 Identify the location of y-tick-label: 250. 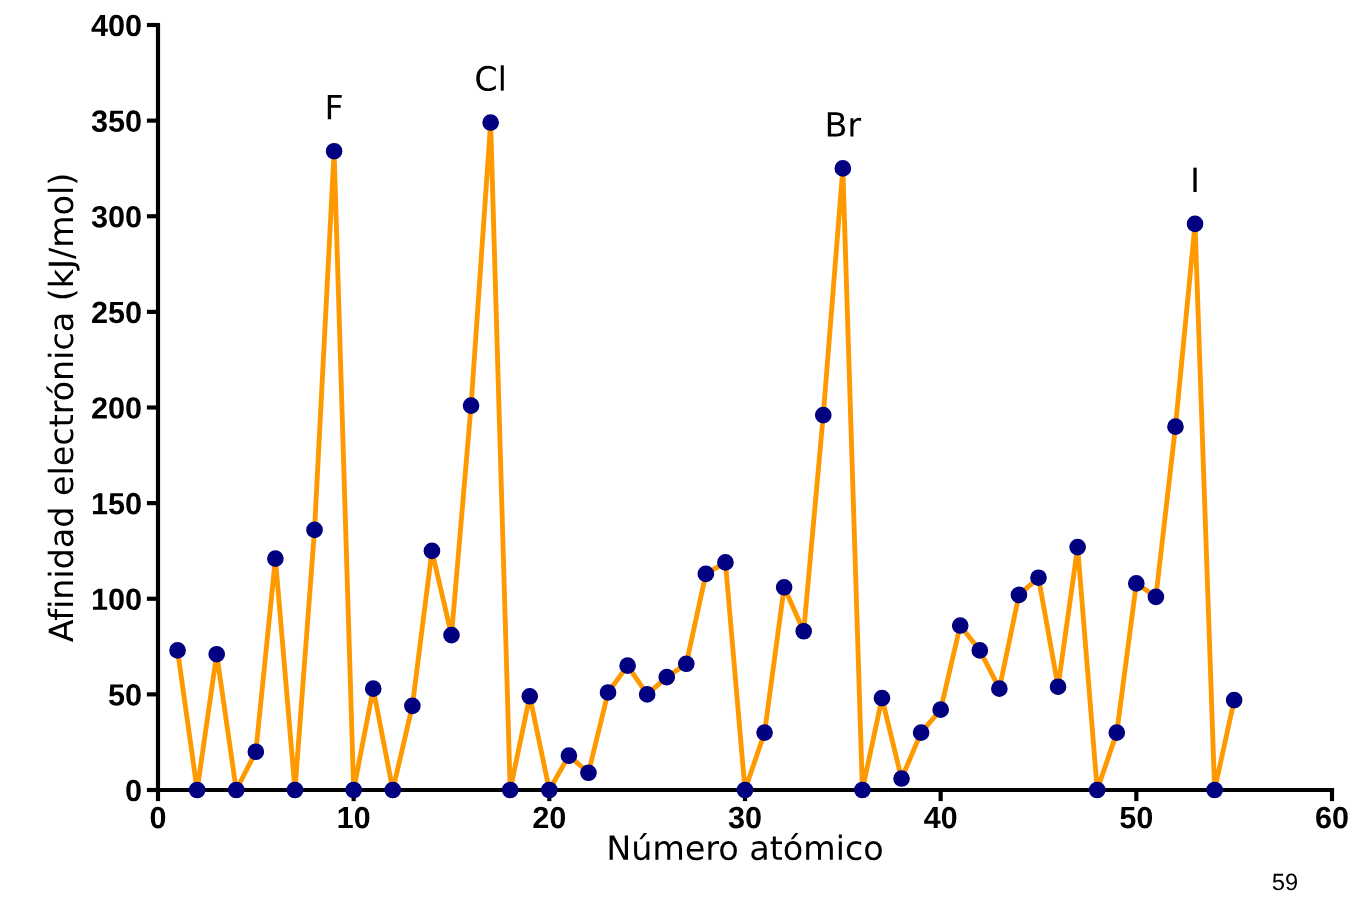
(116, 312).